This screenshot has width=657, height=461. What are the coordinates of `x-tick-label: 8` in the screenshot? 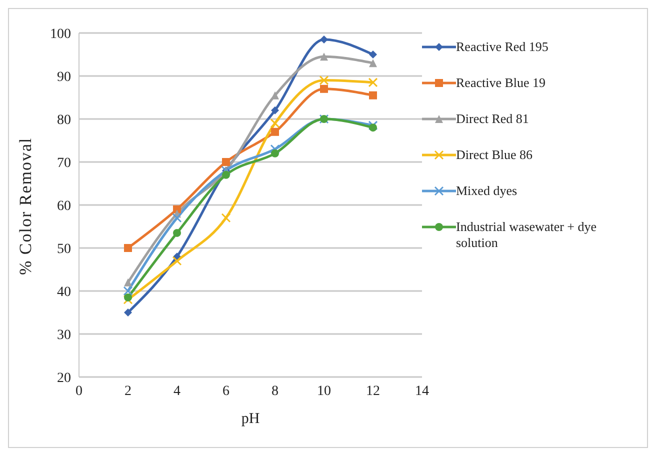 It's located at (275, 391).